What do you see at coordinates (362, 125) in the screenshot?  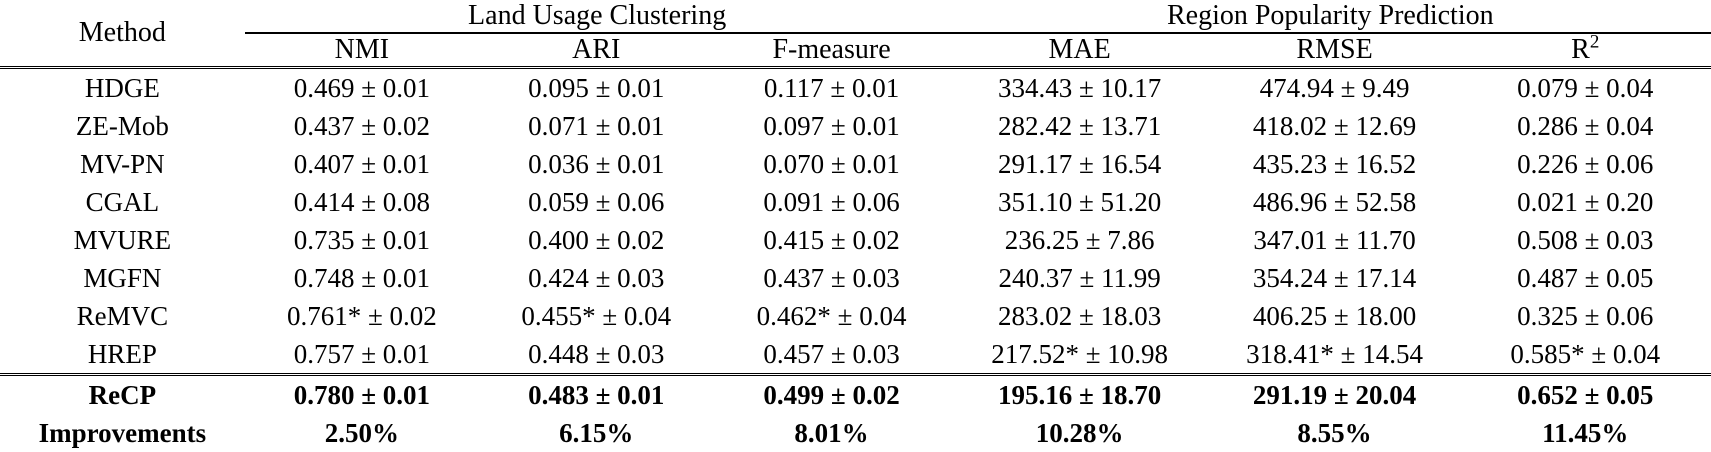 I see `value-cell: 0.437 ± 0.02` at bounding box center [362, 125].